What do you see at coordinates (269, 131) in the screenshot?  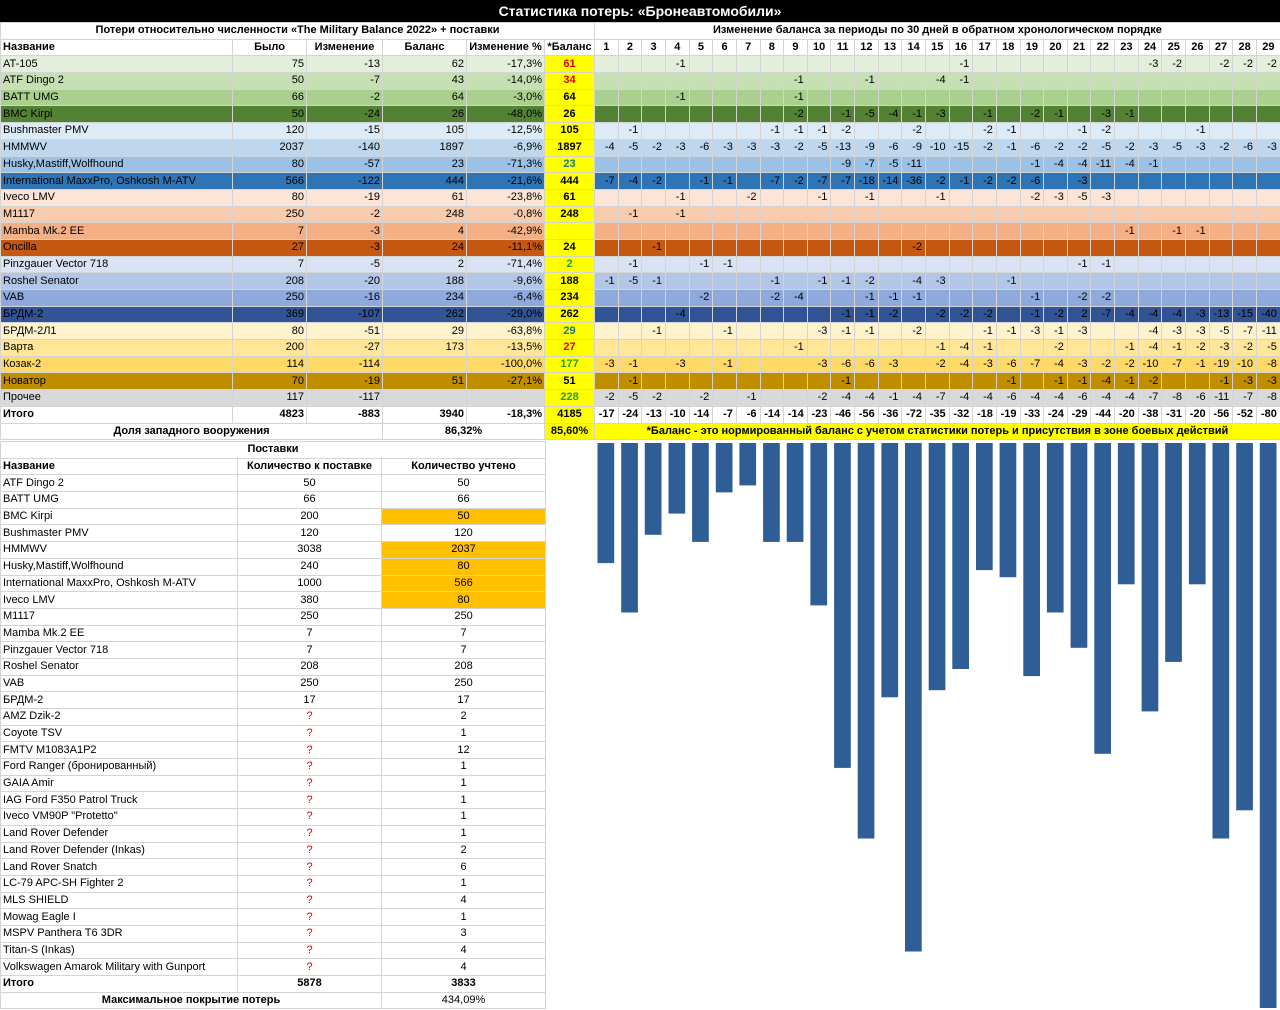 I see `was-value: 120` at bounding box center [269, 131].